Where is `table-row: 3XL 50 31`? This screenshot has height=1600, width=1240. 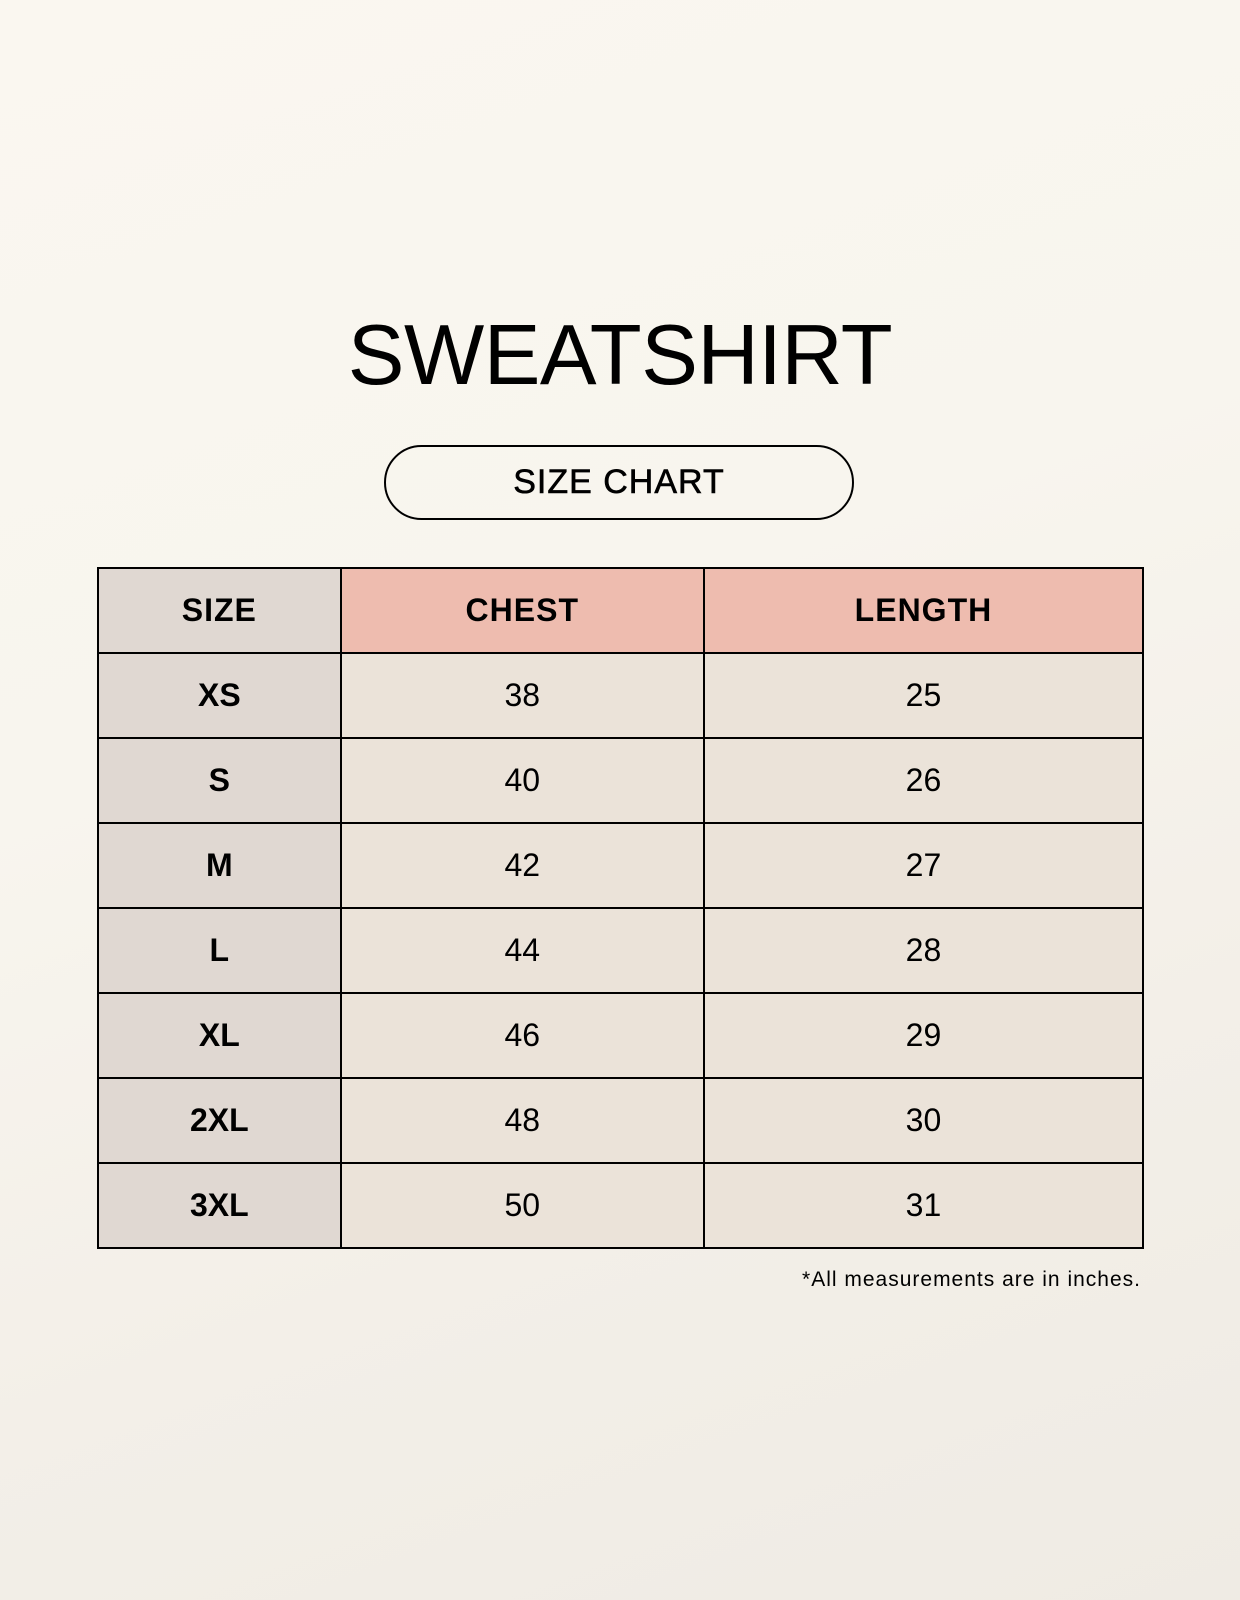 table-row: 3XL 50 31 is located at coordinates (621, 1205).